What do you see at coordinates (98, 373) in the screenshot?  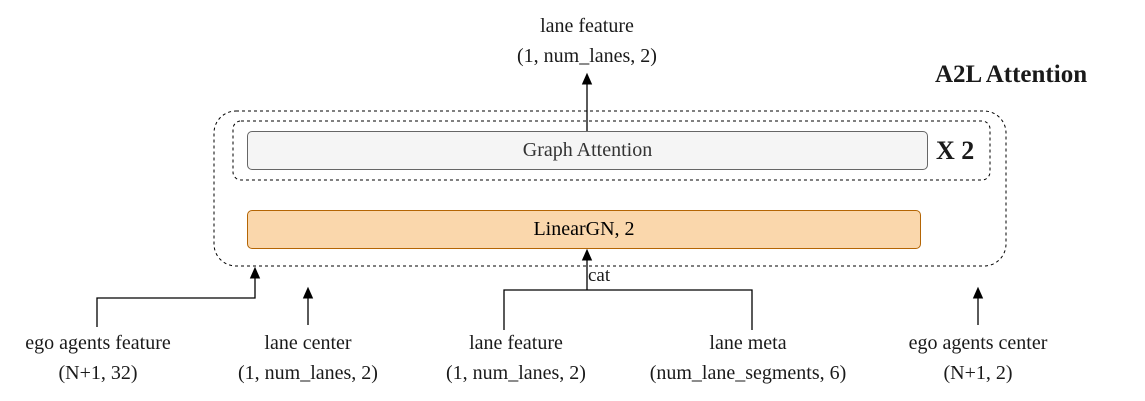 I see `input-ego-agents-feature-shape: (N+1, 32)` at bounding box center [98, 373].